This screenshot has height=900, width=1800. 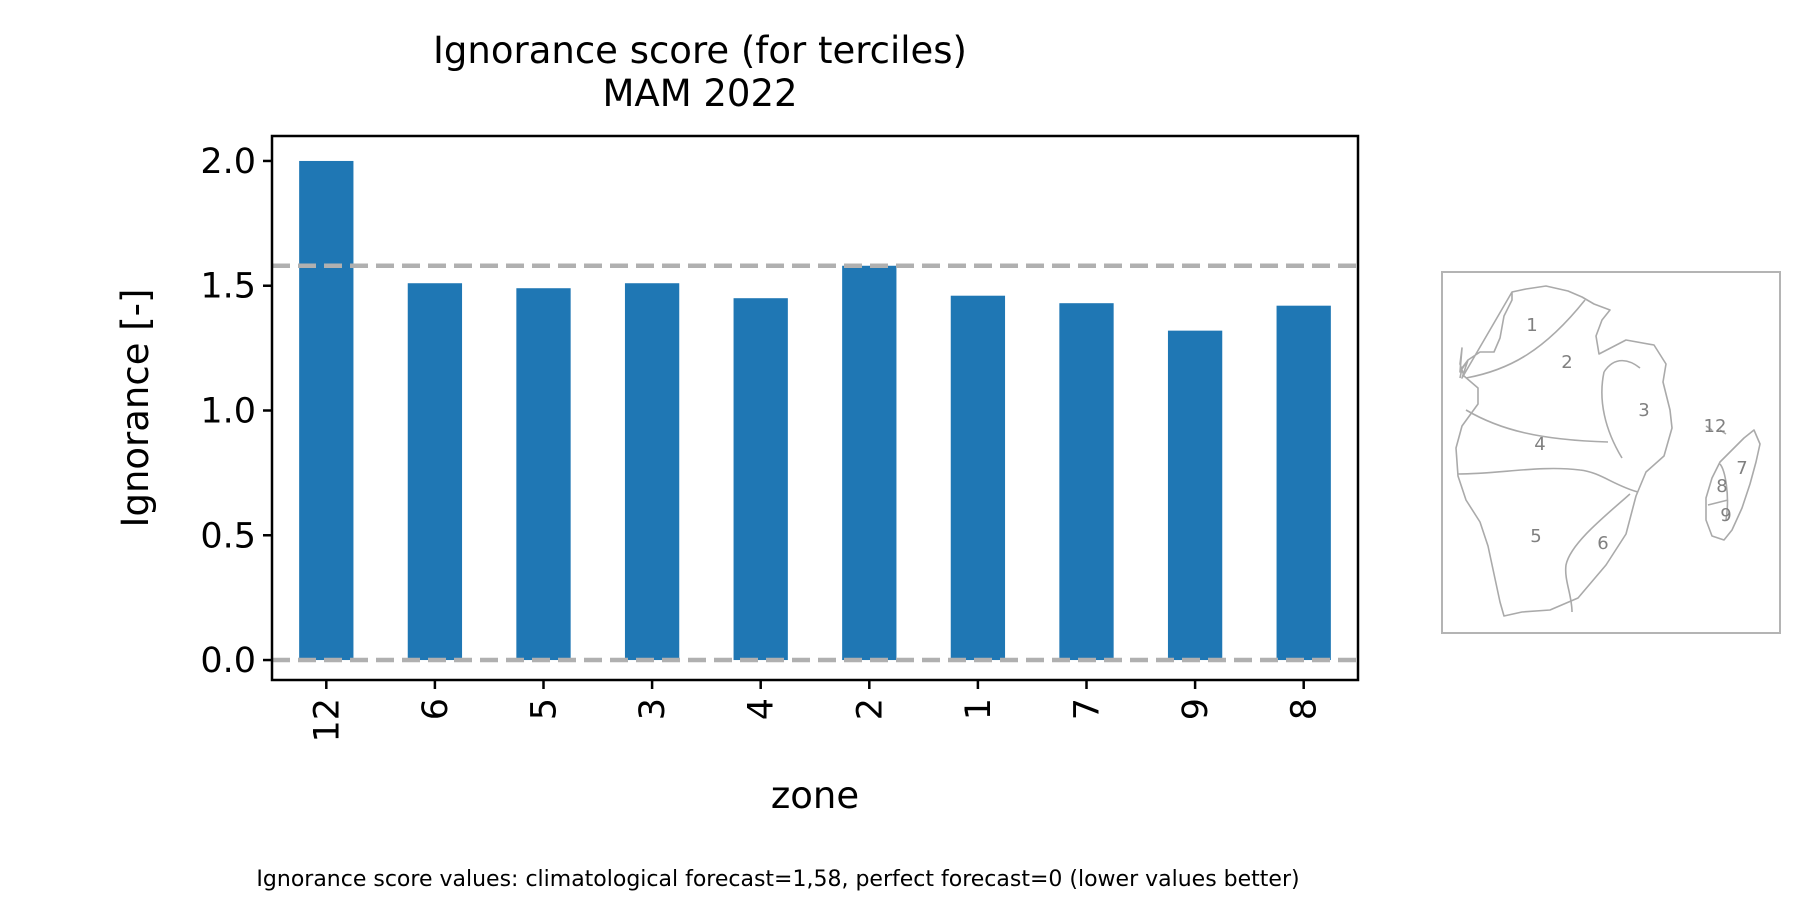 What do you see at coordinates (1535, 536) in the screenshot?
I see `map-zone-label: 5` at bounding box center [1535, 536].